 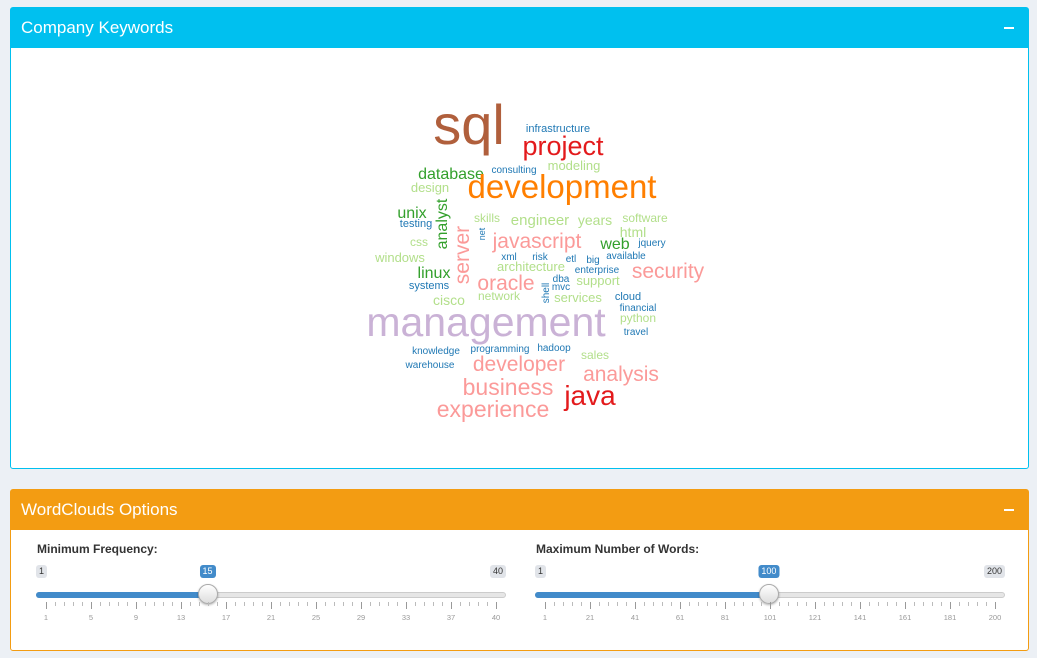 What do you see at coordinates (493, 409) in the screenshot?
I see `word-experience: experience` at bounding box center [493, 409].